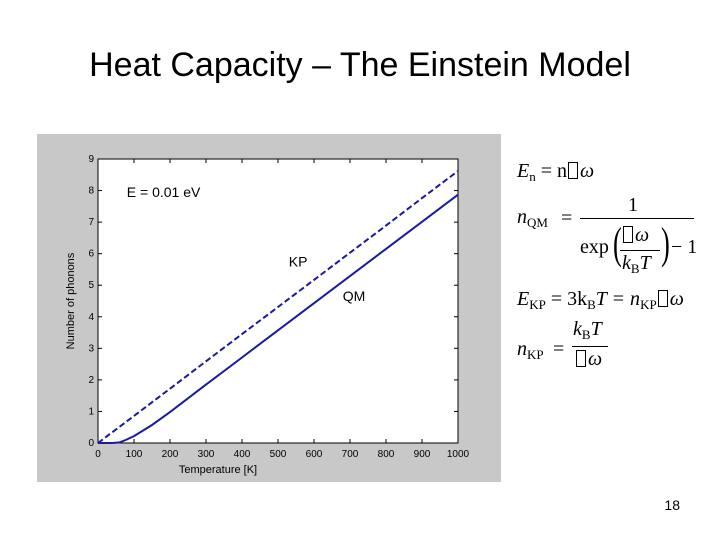 This screenshot has height=540, width=720. What do you see at coordinates (354, 296) in the screenshot?
I see `annotation-label: QM` at bounding box center [354, 296].